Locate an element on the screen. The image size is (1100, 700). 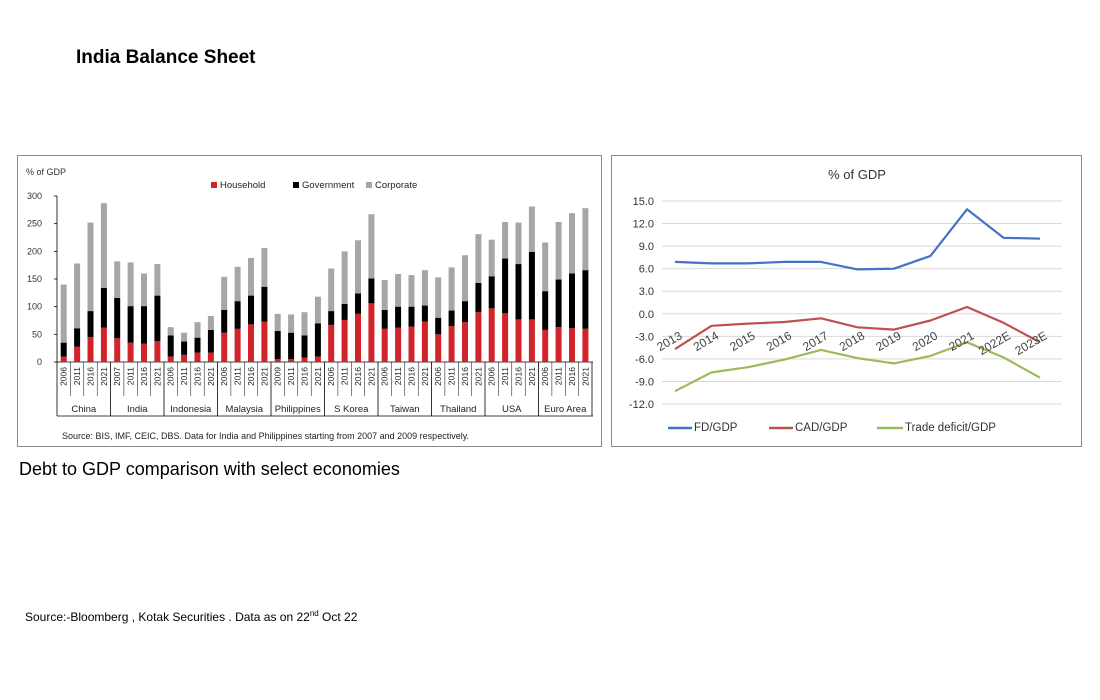
y-tick-label: 300 is located at coordinates (34, 196).